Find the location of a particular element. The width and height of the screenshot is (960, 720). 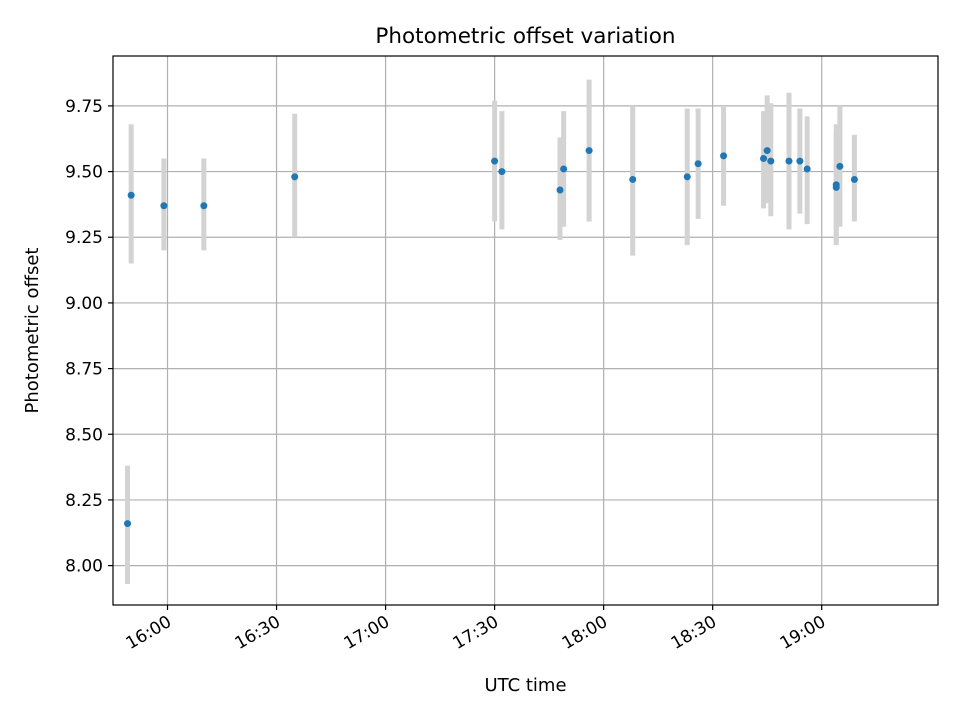

y-tick-label: 9.50 is located at coordinates (84, 173).